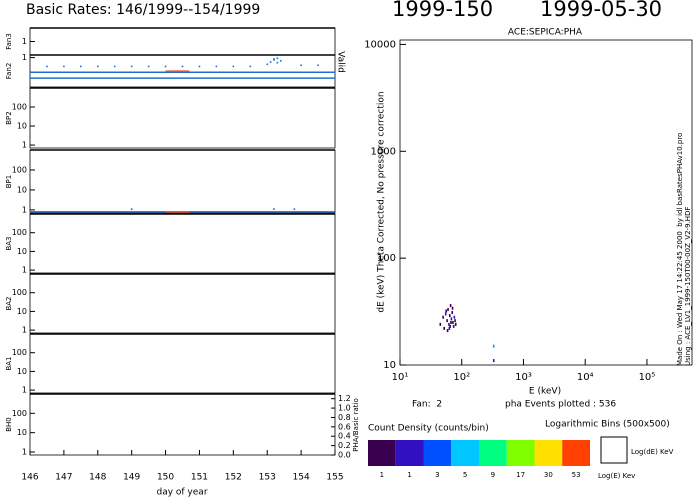  Describe the element at coordinates (607, 425) in the screenshot. I see `binning: Logarithmic Bins (500x500)` at that location.